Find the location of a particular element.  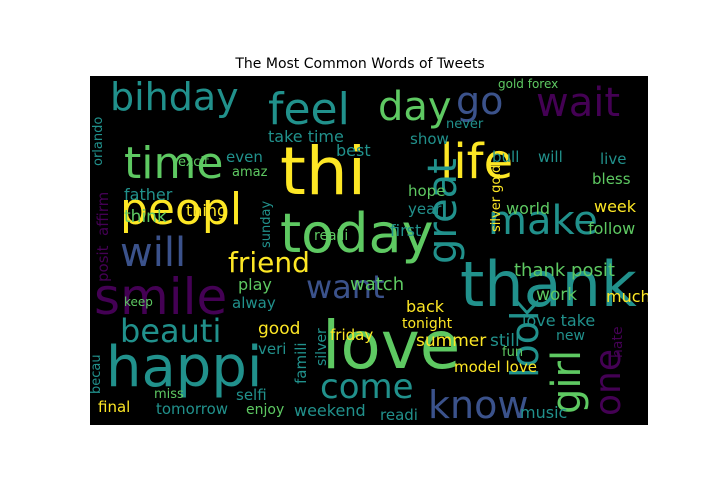

word-veri: veri is located at coordinates (272, 349).